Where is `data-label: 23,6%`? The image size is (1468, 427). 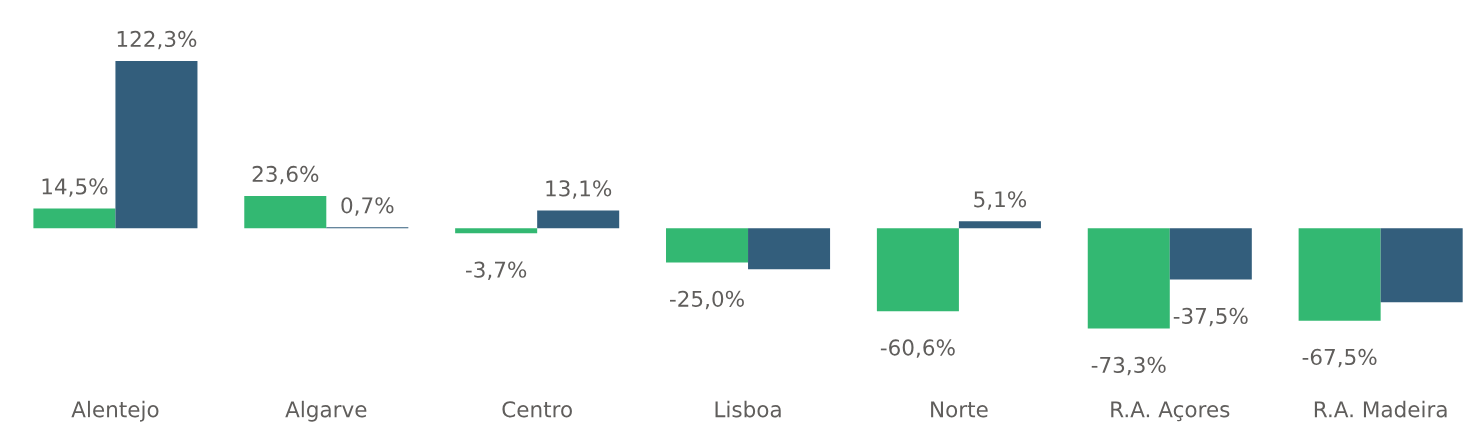
data-label: 23,6% is located at coordinates (285, 175).